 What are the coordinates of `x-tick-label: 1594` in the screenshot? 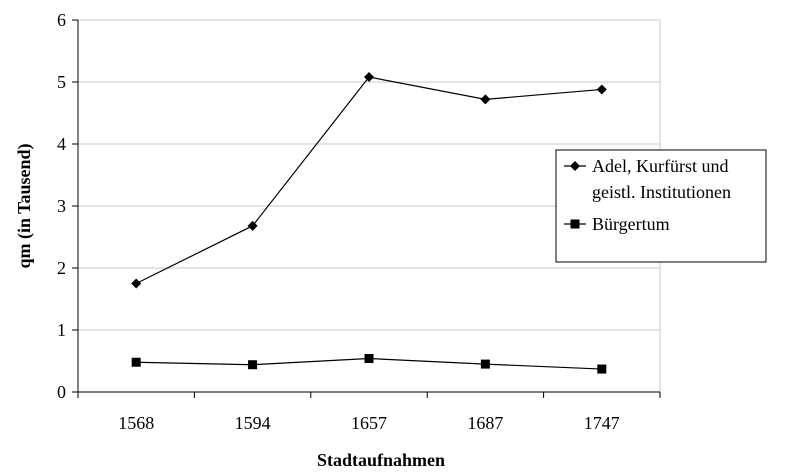 It's located at (253, 423).